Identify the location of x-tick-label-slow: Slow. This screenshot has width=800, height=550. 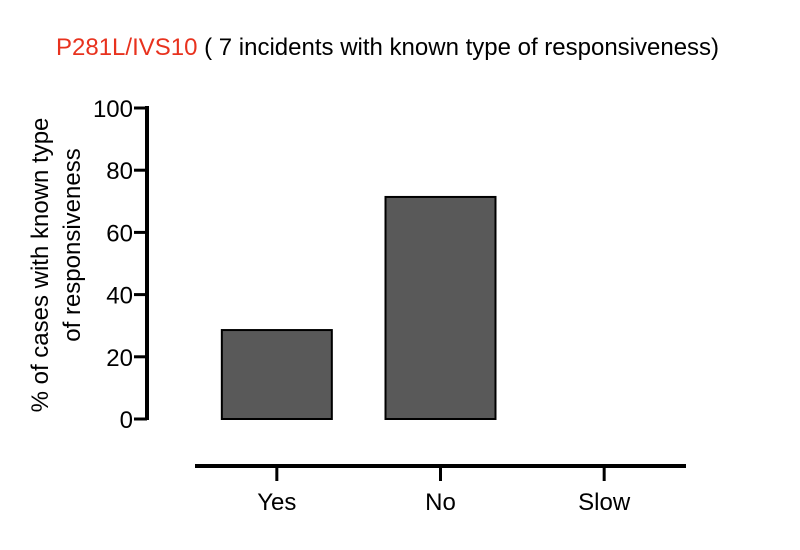
(604, 502).